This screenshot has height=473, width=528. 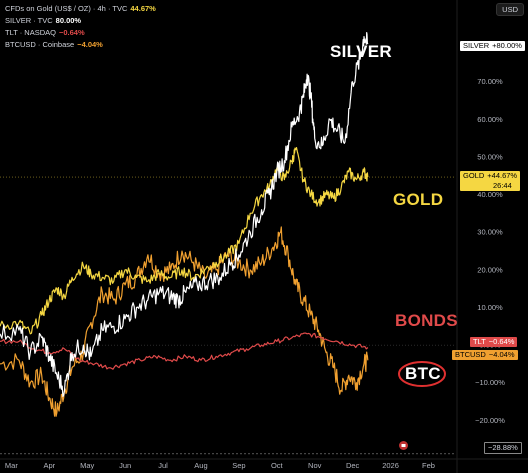 I want to click on x-tick-label: Oct, so click(x=277, y=465).